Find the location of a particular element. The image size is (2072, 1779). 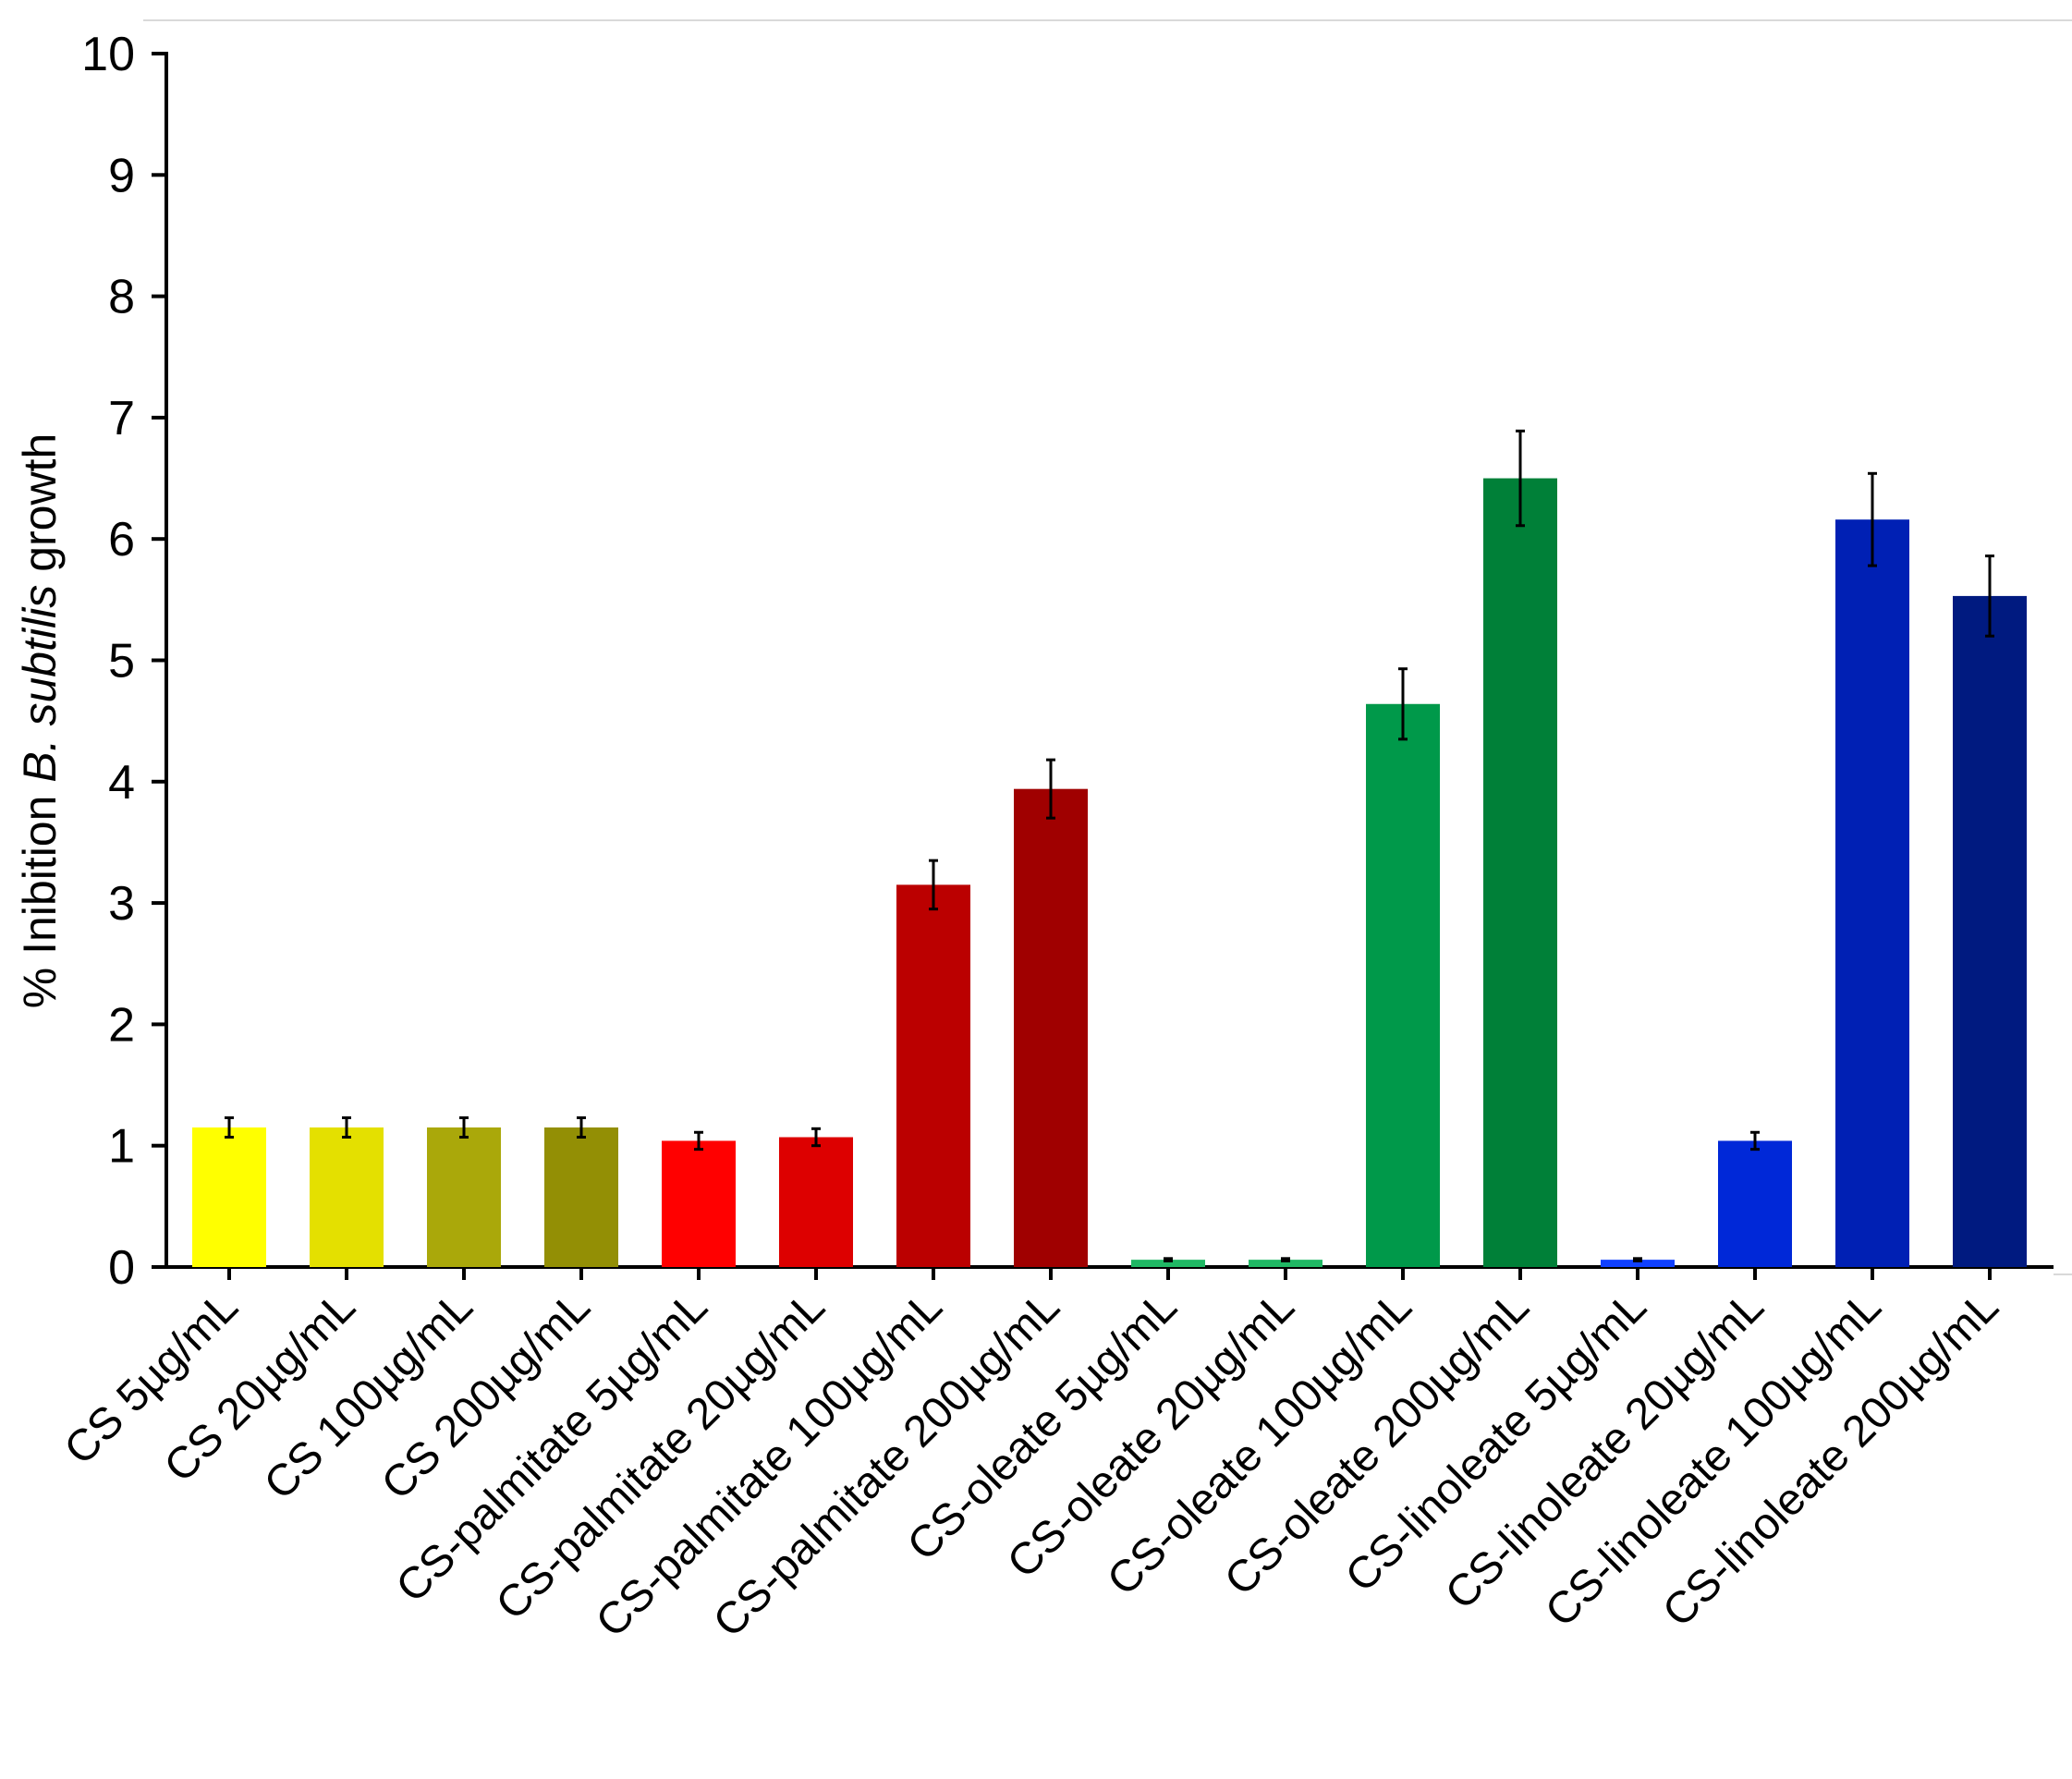

y-axis: 0 1 2 3 4 5 6 7 8 9 10 is located at coordinates (124, 661).